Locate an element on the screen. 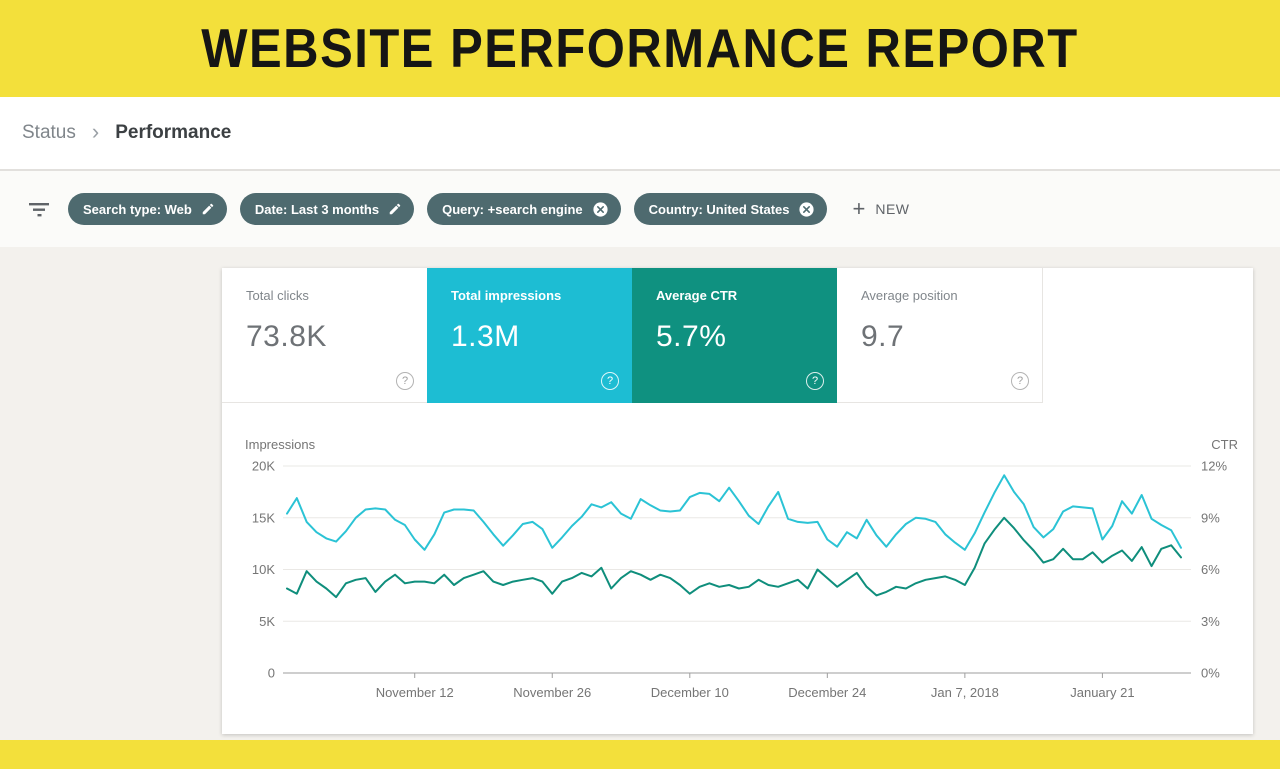 This screenshot has height=769, width=1280. metric-tile-total-impressions: Total impressions 1.3M ? is located at coordinates (529, 335).